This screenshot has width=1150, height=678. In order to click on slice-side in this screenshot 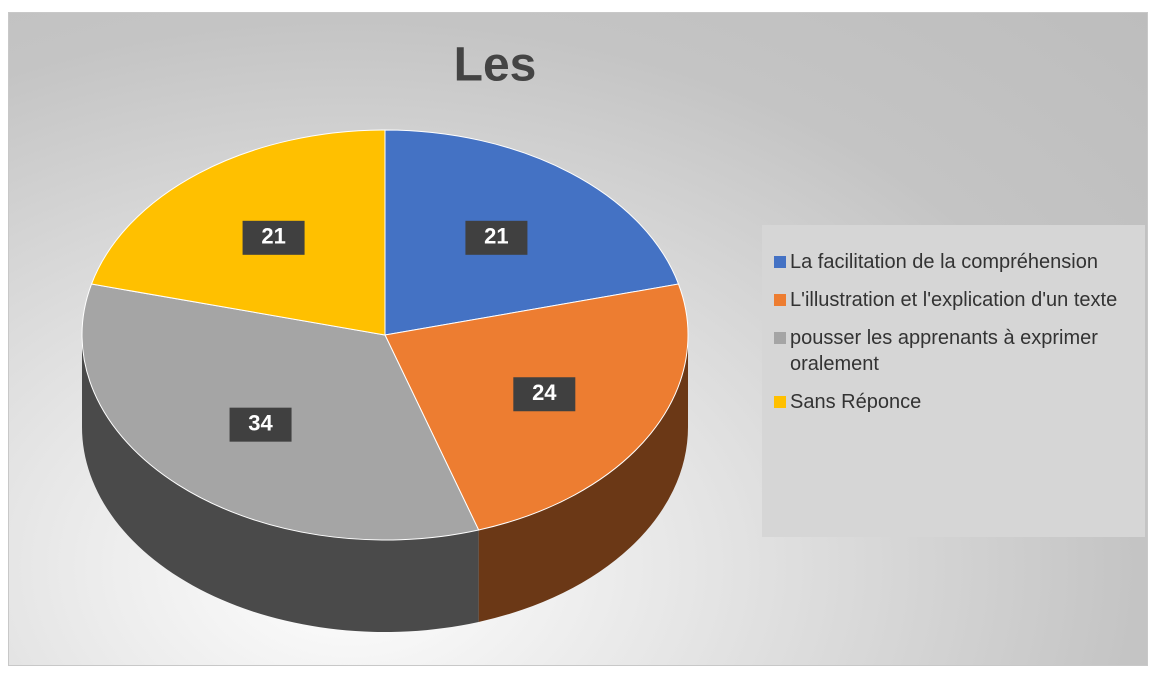, I will do `click(583, 478)`.